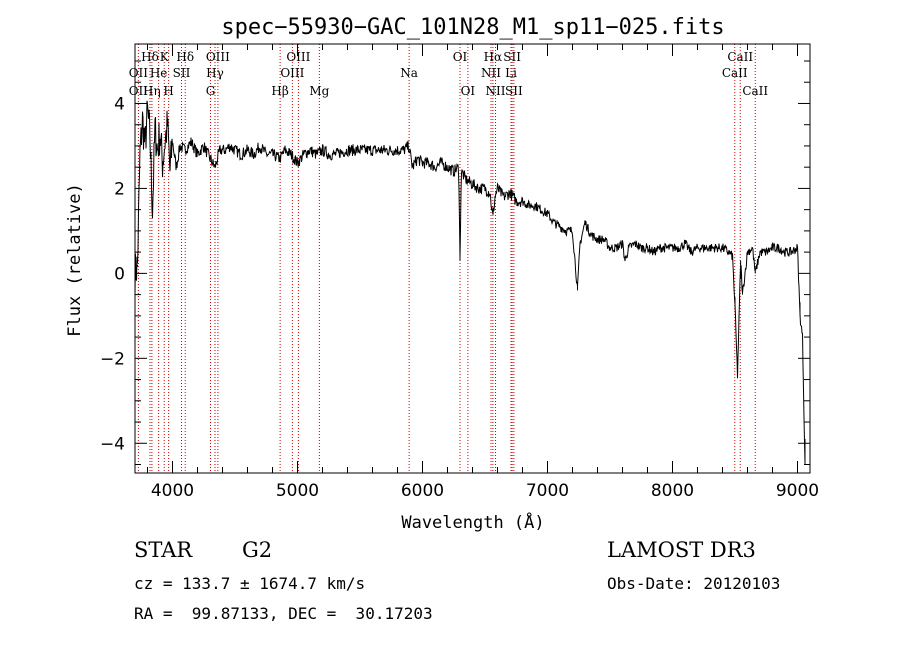 The height and width of the screenshot is (649, 900). What do you see at coordinates (257, 550) in the screenshot?
I see `object-subclass: G2` at bounding box center [257, 550].